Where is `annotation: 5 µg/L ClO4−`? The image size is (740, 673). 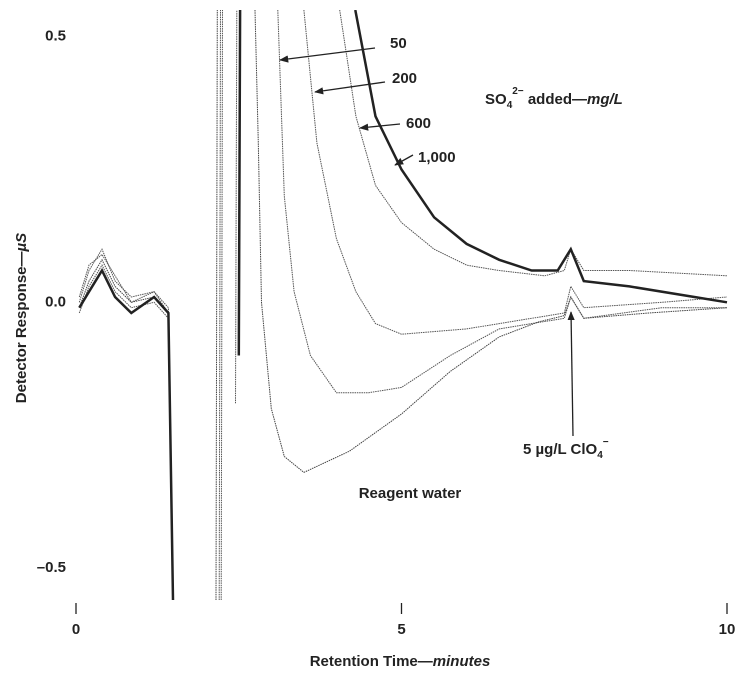
annotation: 5 µg/L ClO4− is located at coordinates (566, 449).